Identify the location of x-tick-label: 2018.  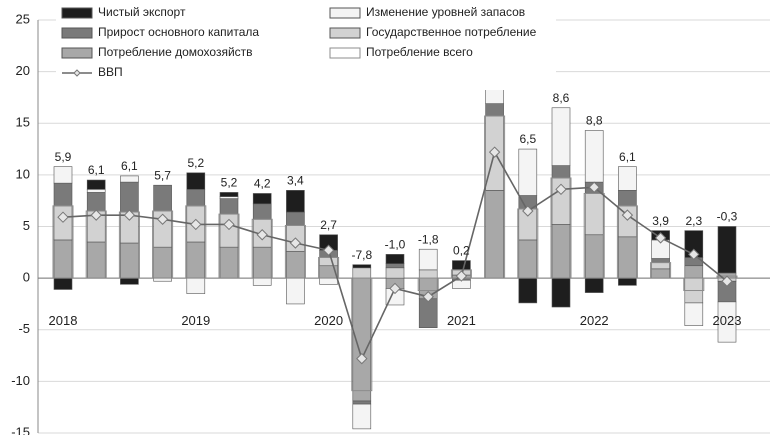
(63, 320).